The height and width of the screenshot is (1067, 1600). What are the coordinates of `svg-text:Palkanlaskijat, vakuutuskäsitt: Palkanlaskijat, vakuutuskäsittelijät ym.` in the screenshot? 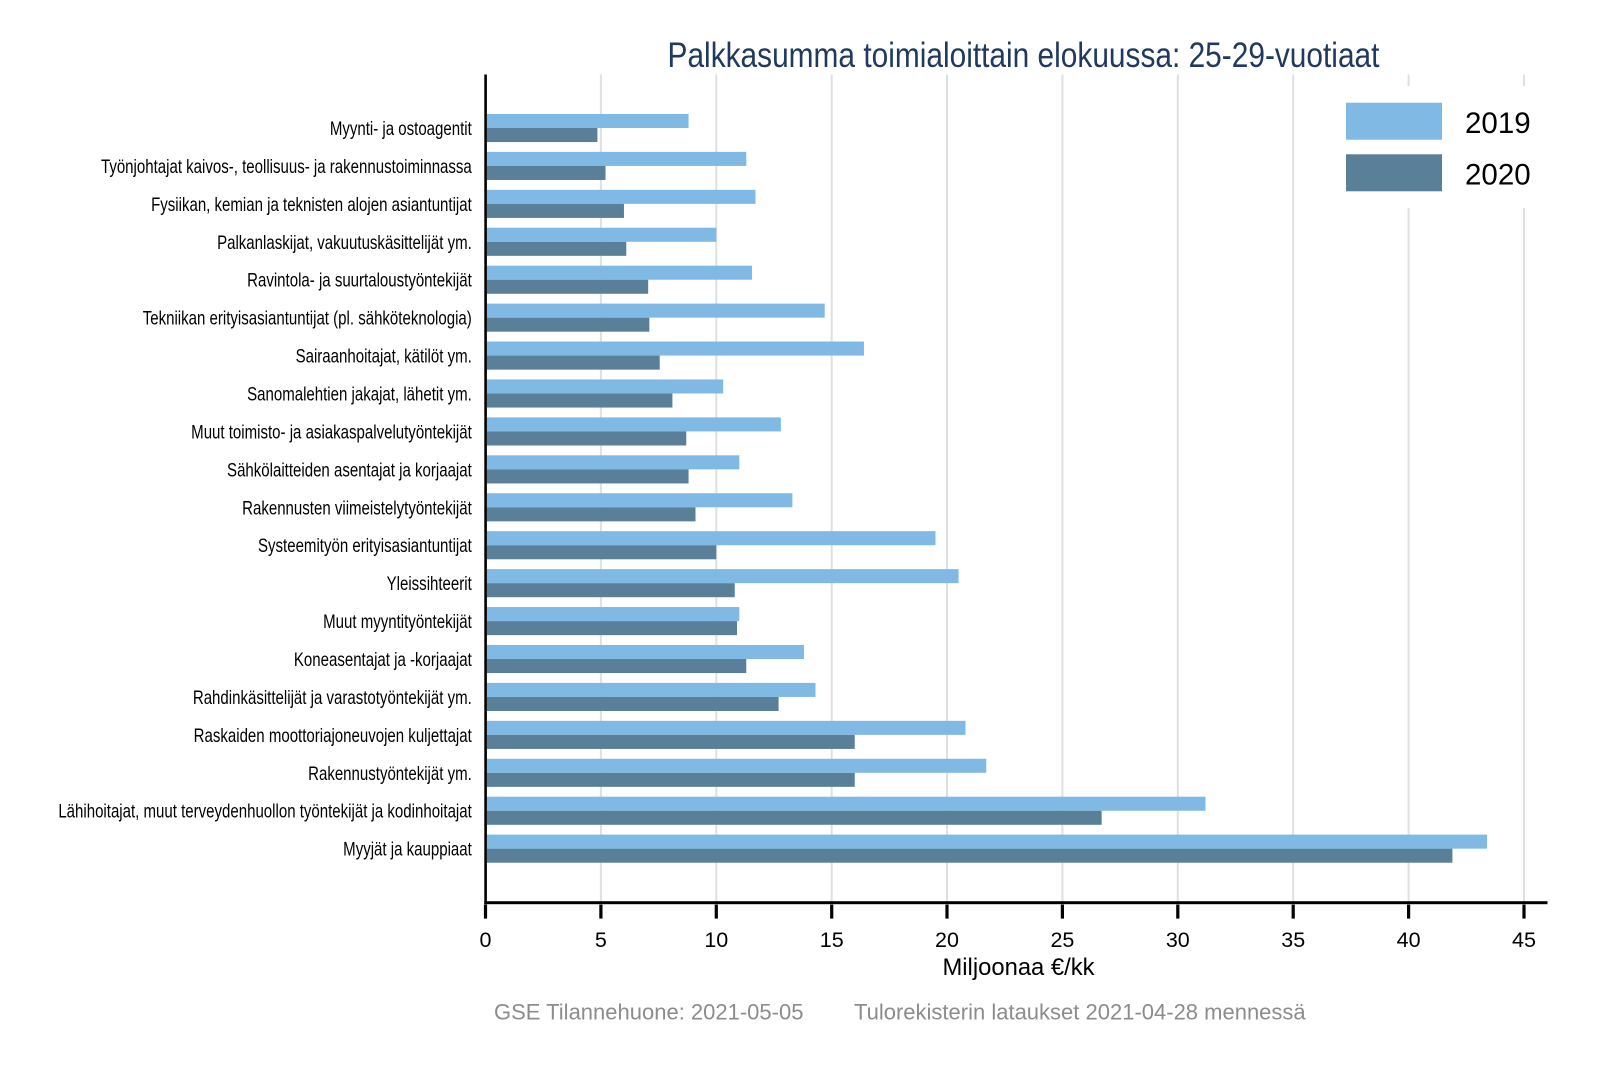 It's located at (344, 242).